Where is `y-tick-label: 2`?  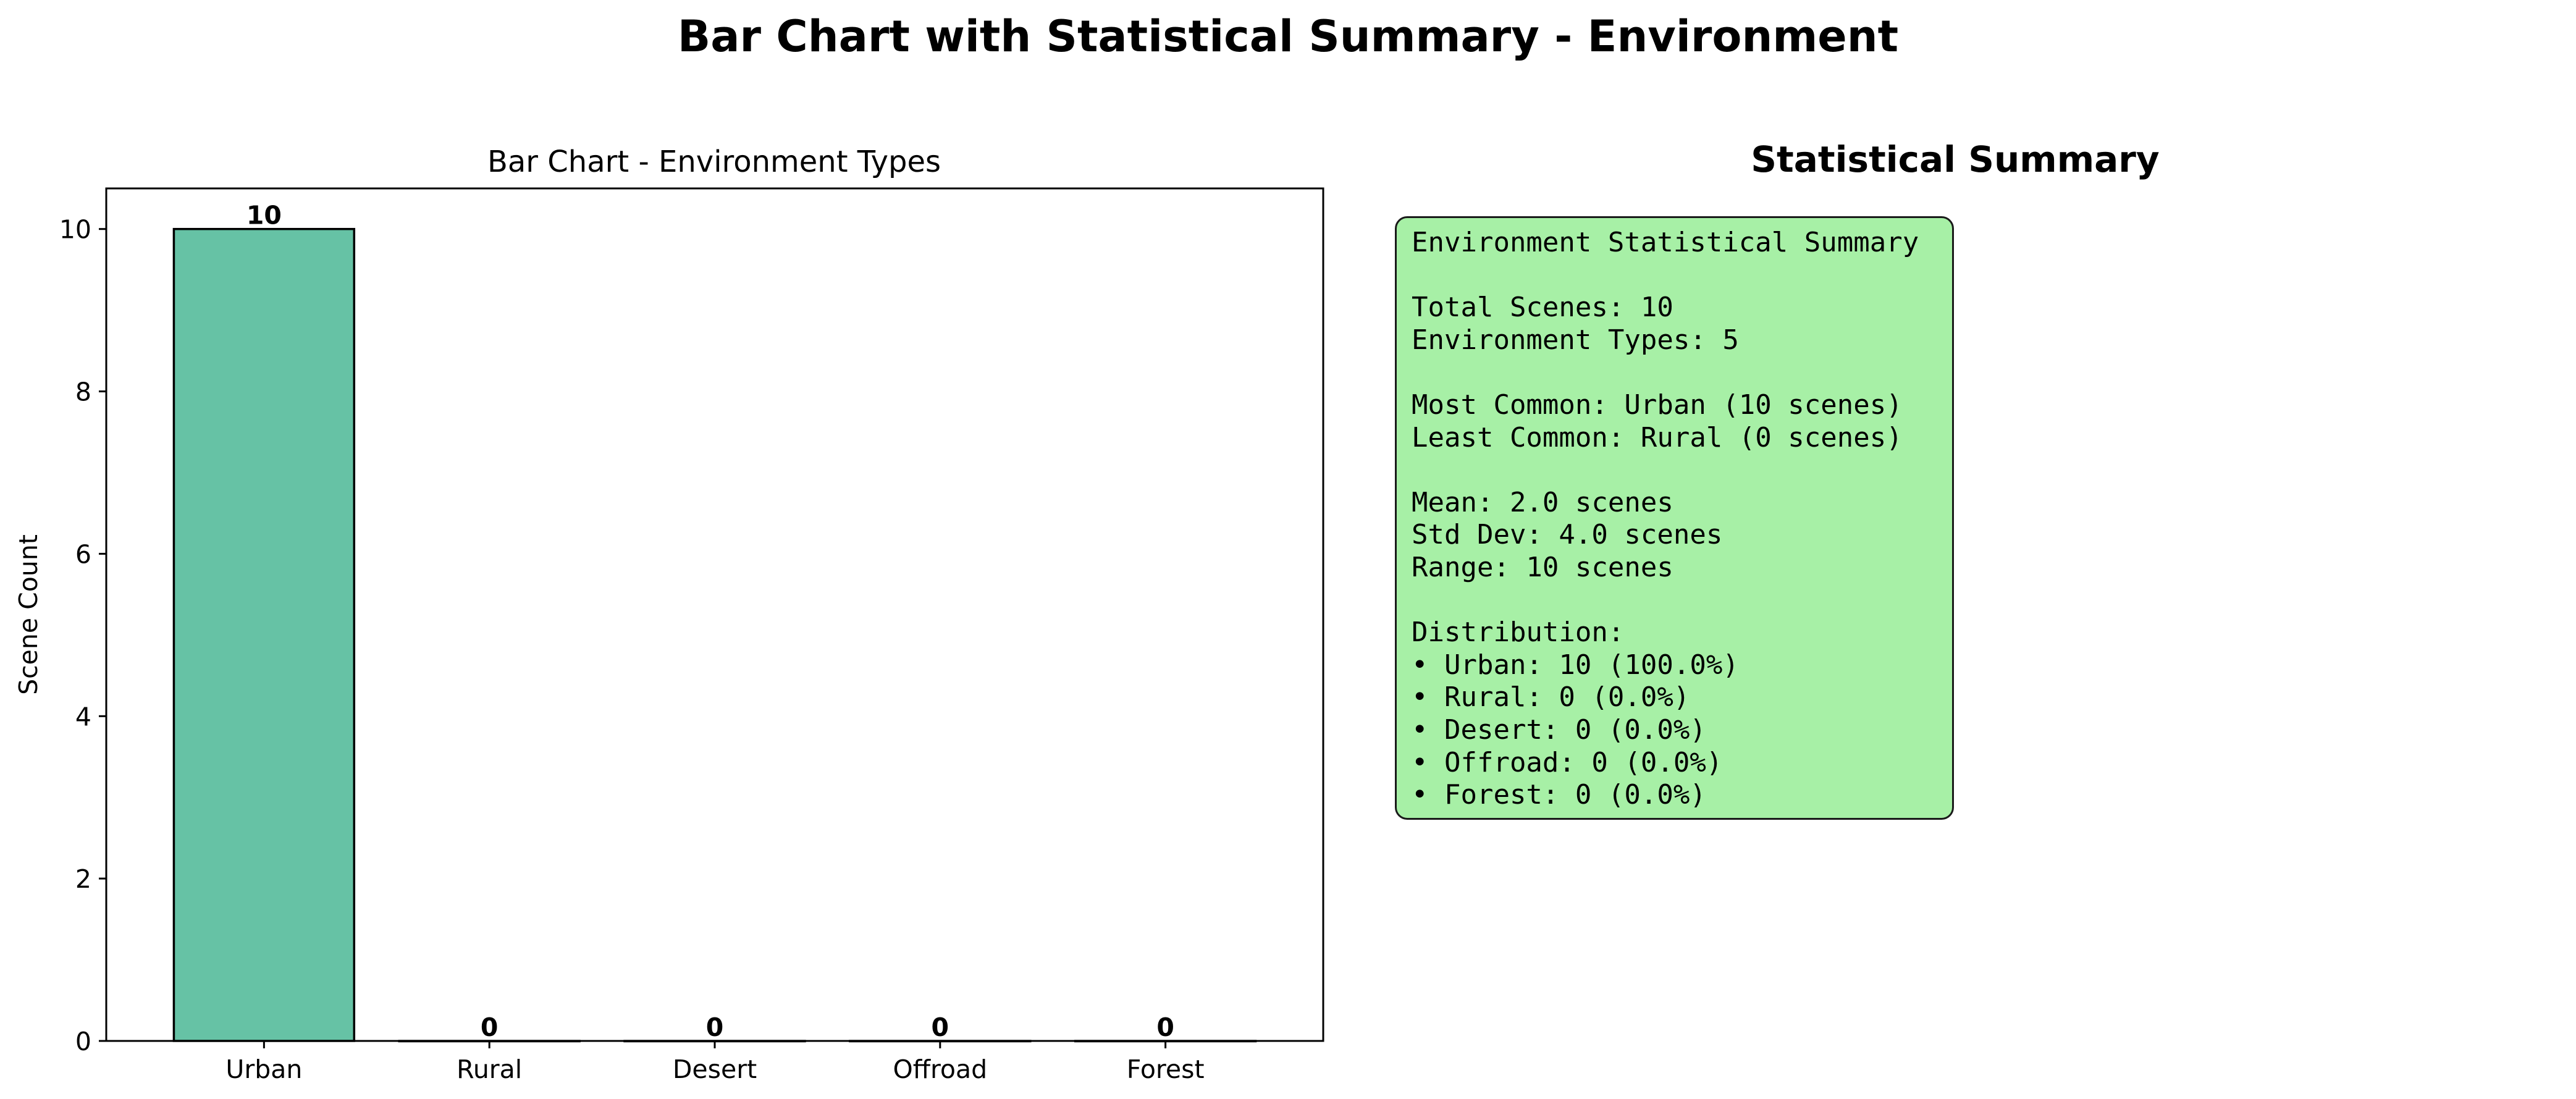
y-tick-label: 2 is located at coordinates (83, 879).